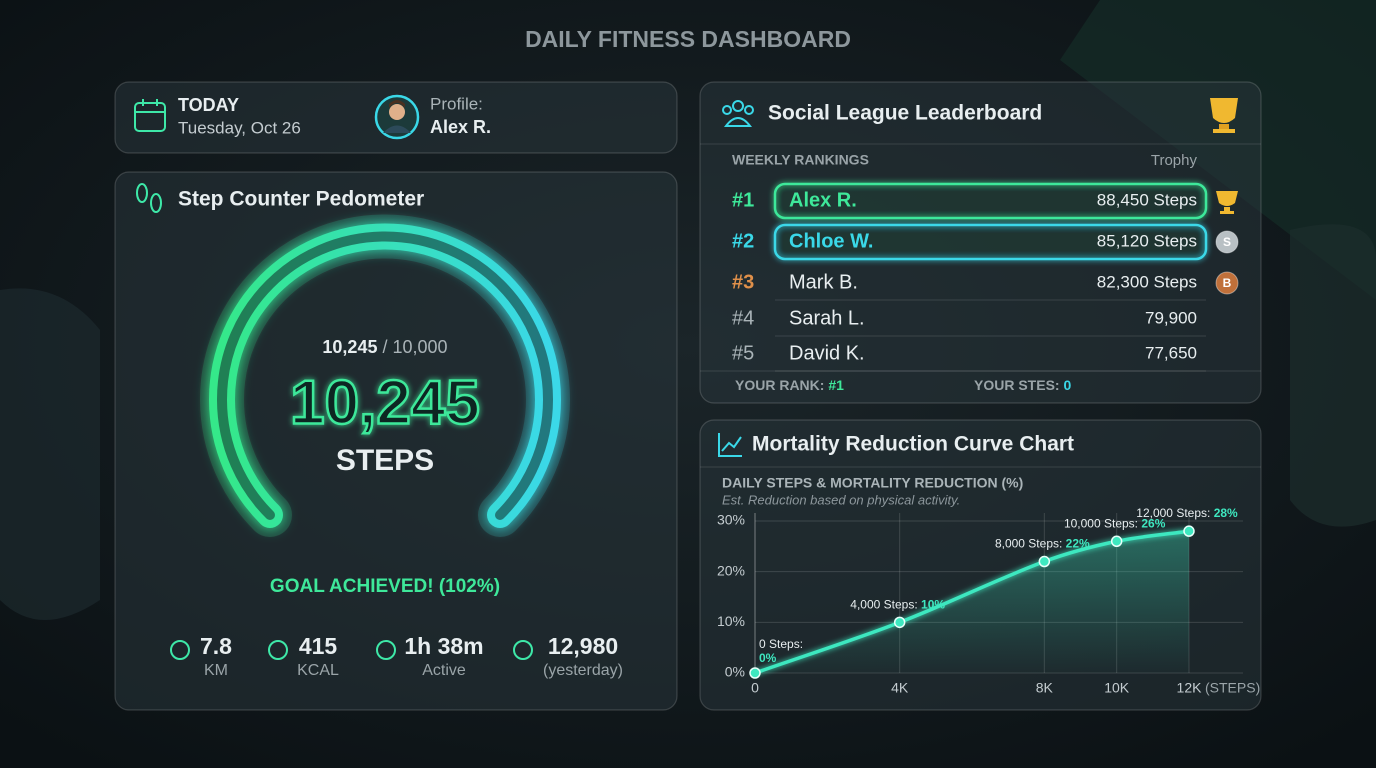  I want to click on stat-value: 7.8, so click(216, 646).